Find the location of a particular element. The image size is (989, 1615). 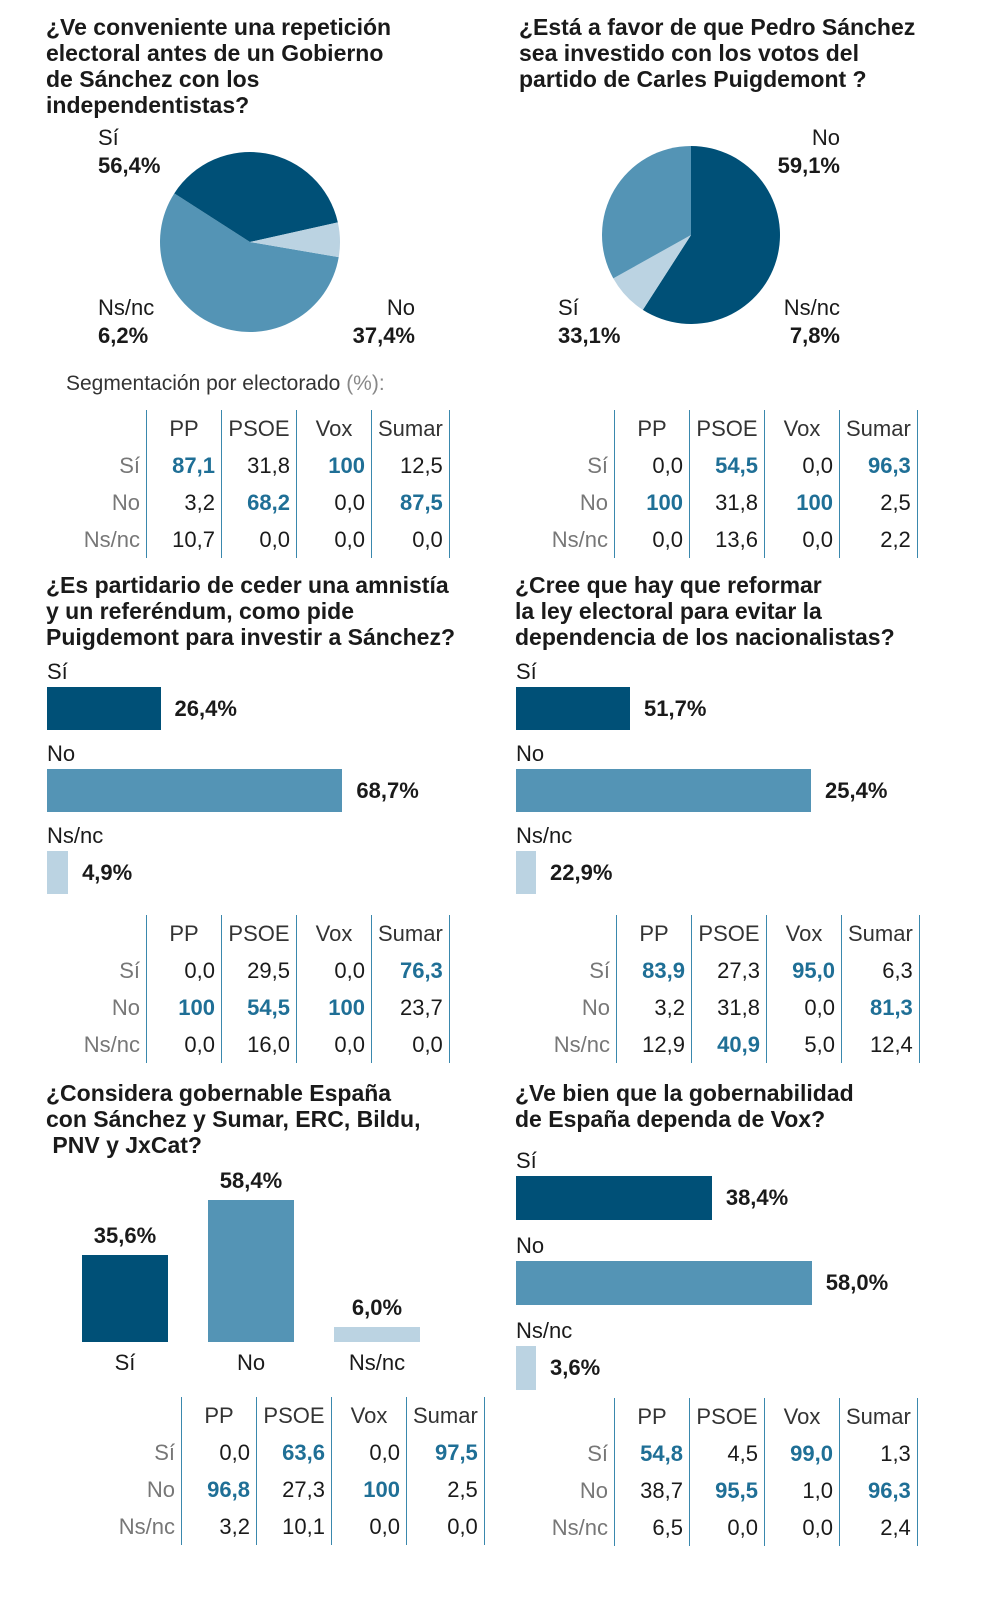

table-cell: 10,1 is located at coordinates (294, 1526).